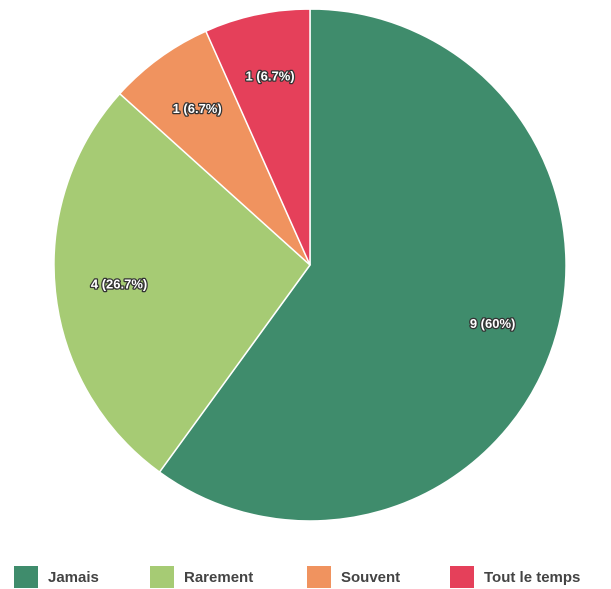  I want to click on slice-label: 4 (26.7%), so click(119, 284).